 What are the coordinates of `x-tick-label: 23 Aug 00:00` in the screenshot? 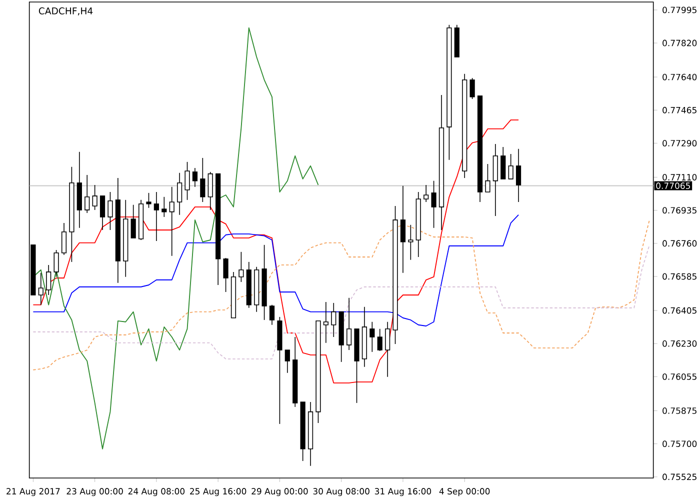 It's located at (94, 492).